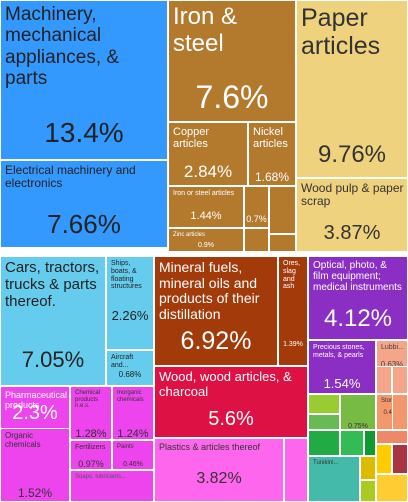  I want to click on tile-value: 3.87%, so click(352, 233).